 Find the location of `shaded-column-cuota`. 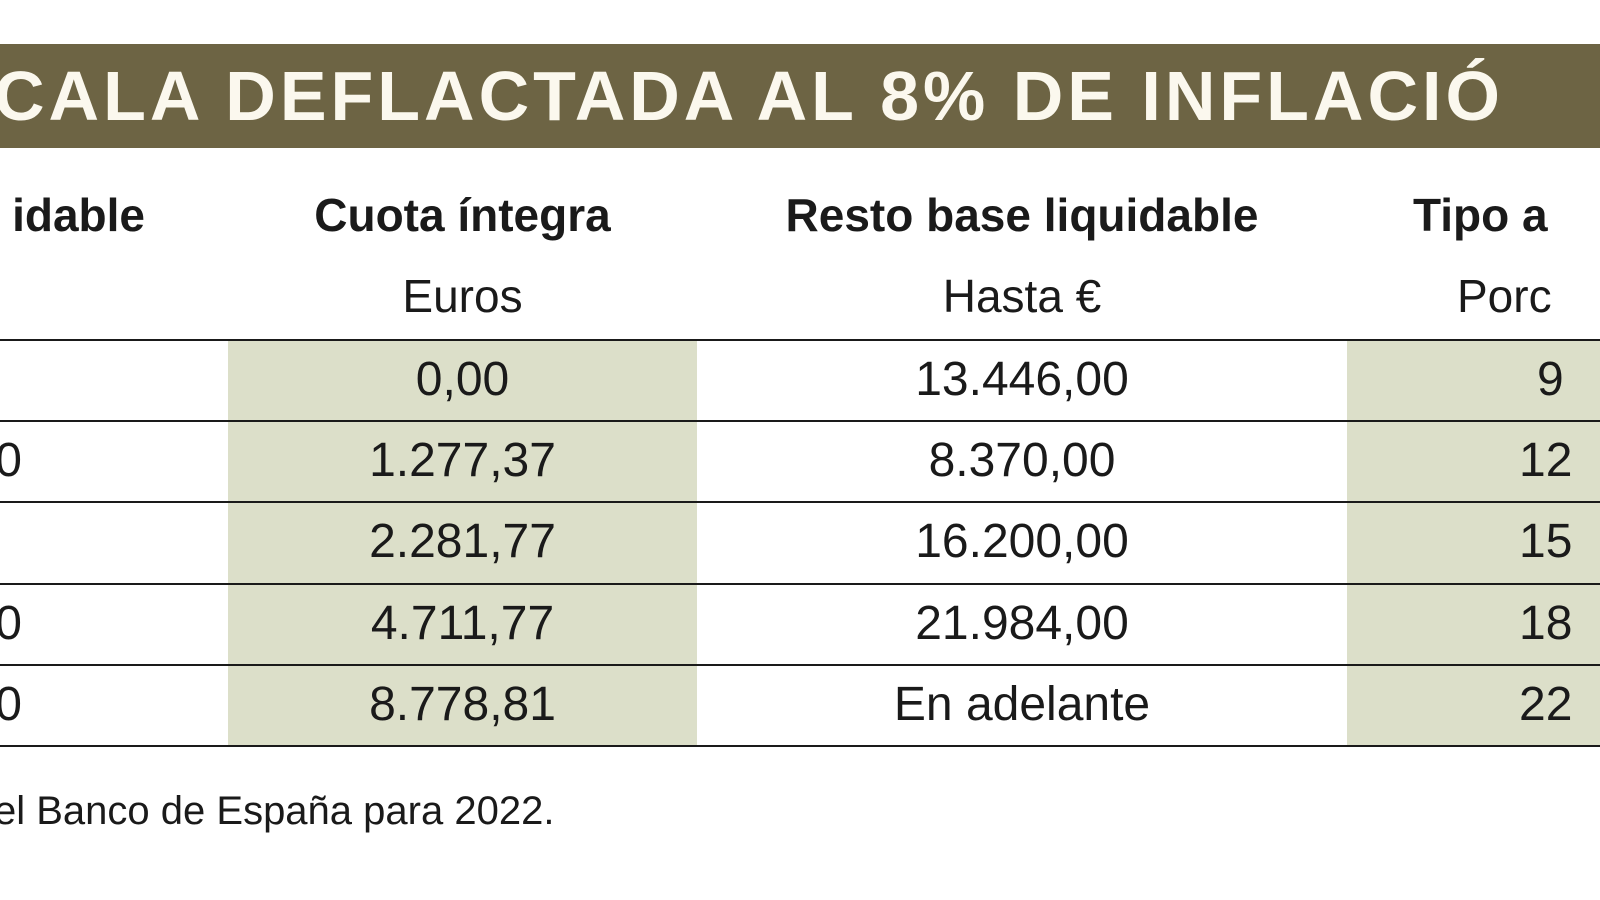

shaded-column-cuota is located at coordinates (462, 543).